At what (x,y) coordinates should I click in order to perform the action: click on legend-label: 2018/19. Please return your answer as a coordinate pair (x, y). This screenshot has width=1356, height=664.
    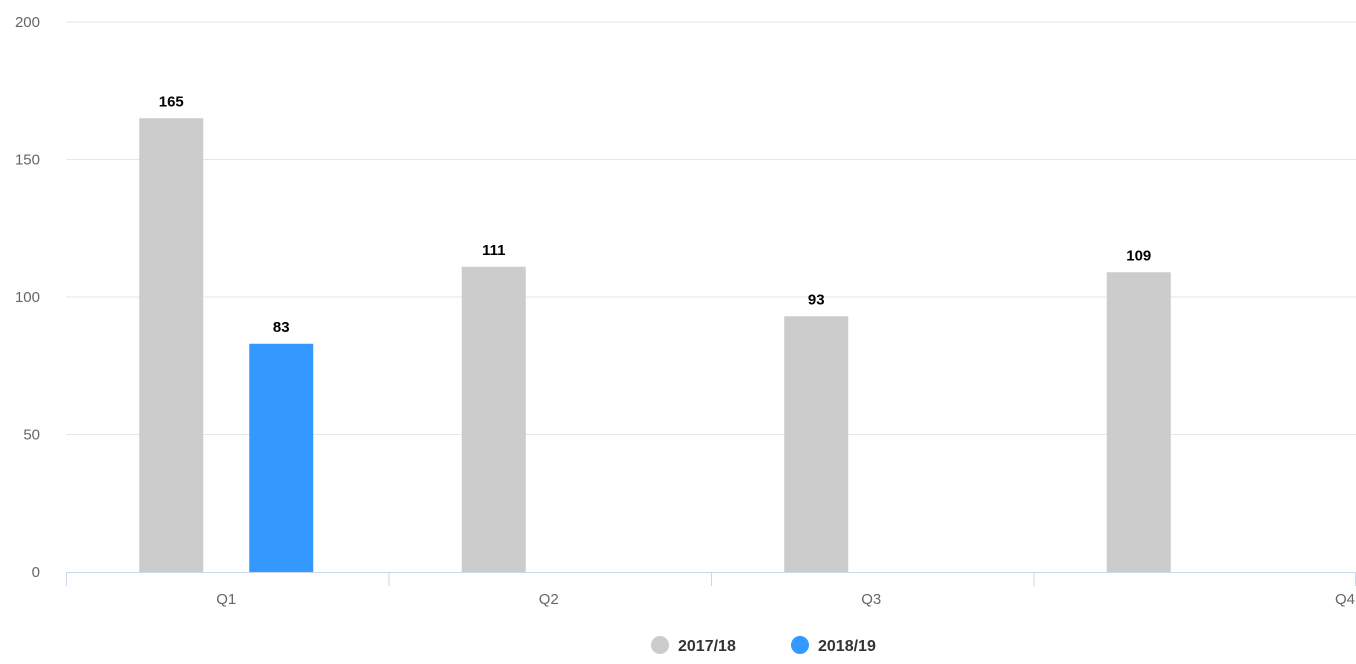
    Looking at the image, I should click on (847, 646).